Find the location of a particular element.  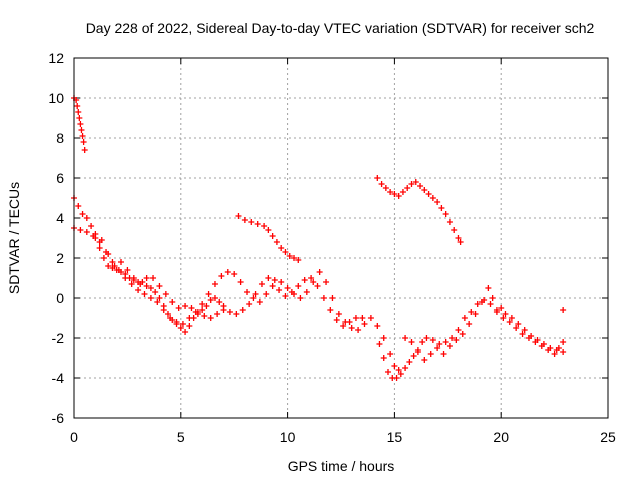

y-tick-label: -6 is located at coordinates (58, 418).